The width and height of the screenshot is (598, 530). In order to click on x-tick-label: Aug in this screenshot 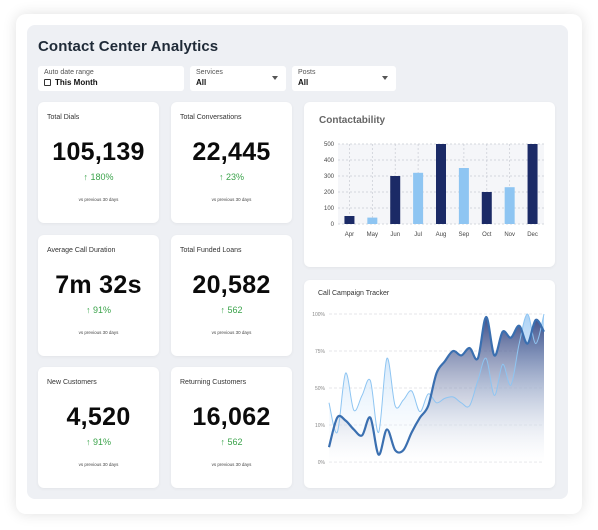, I will do `click(441, 235)`.